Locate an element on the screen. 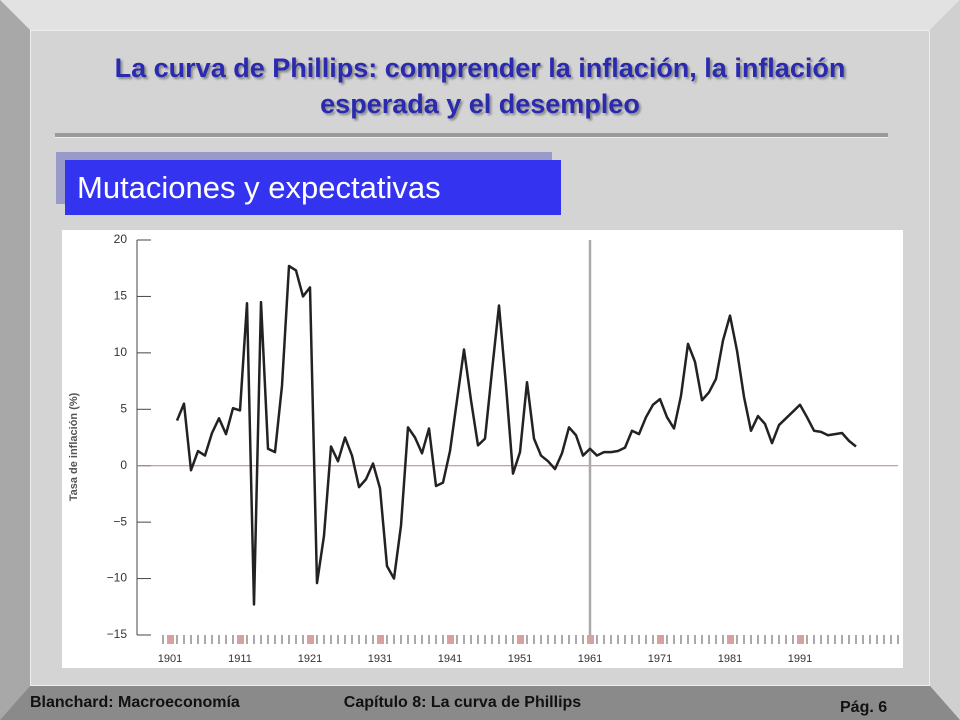 The width and height of the screenshot is (960, 720). footer-left: Blanchard: Macroeconomía is located at coordinates (135, 702).